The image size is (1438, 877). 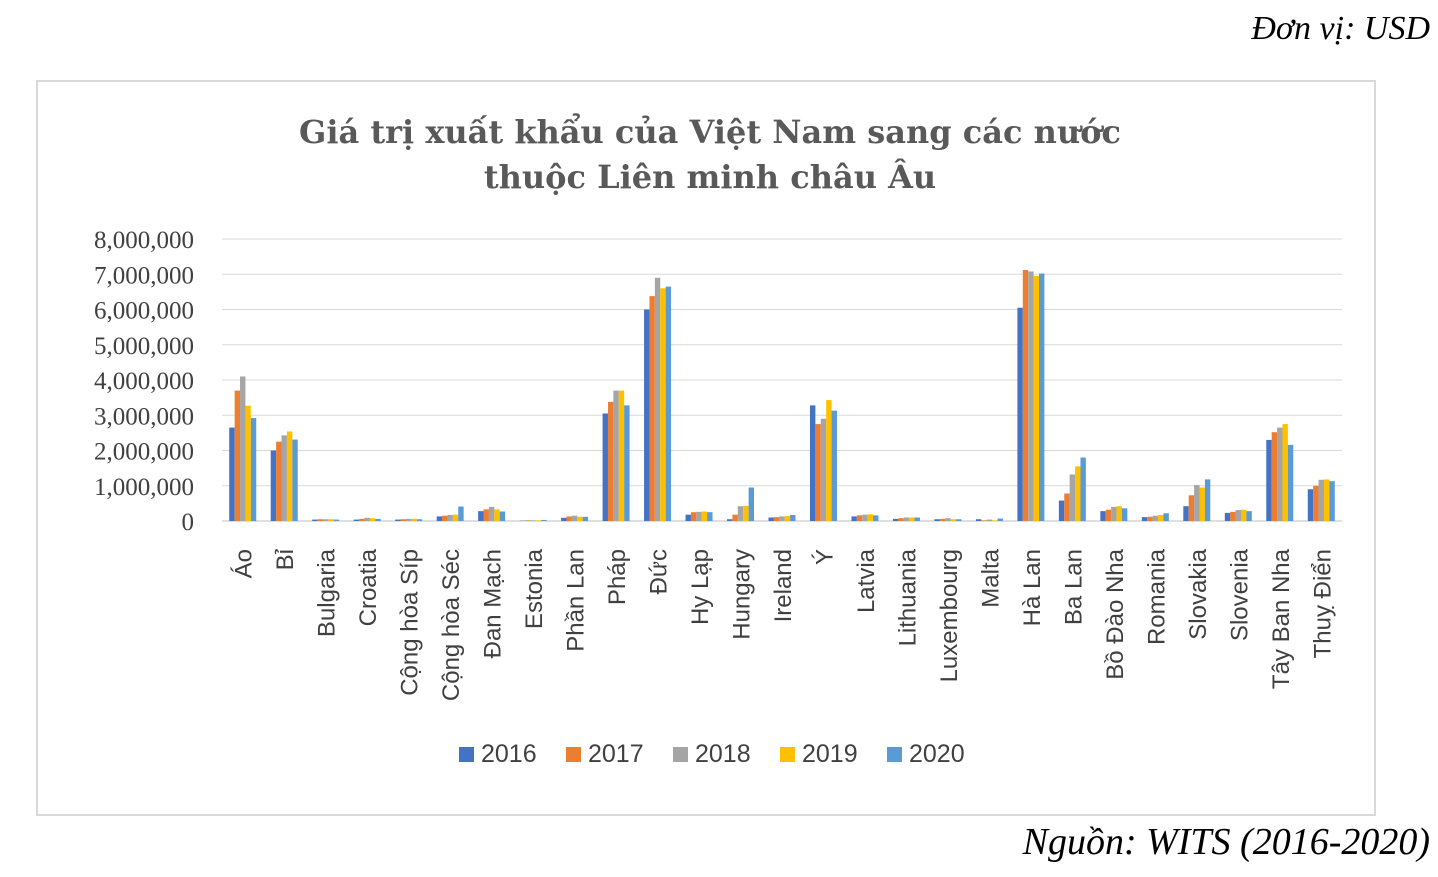 I want to click on x-tick-label: Slovenia, so click(x=1239, y=594).